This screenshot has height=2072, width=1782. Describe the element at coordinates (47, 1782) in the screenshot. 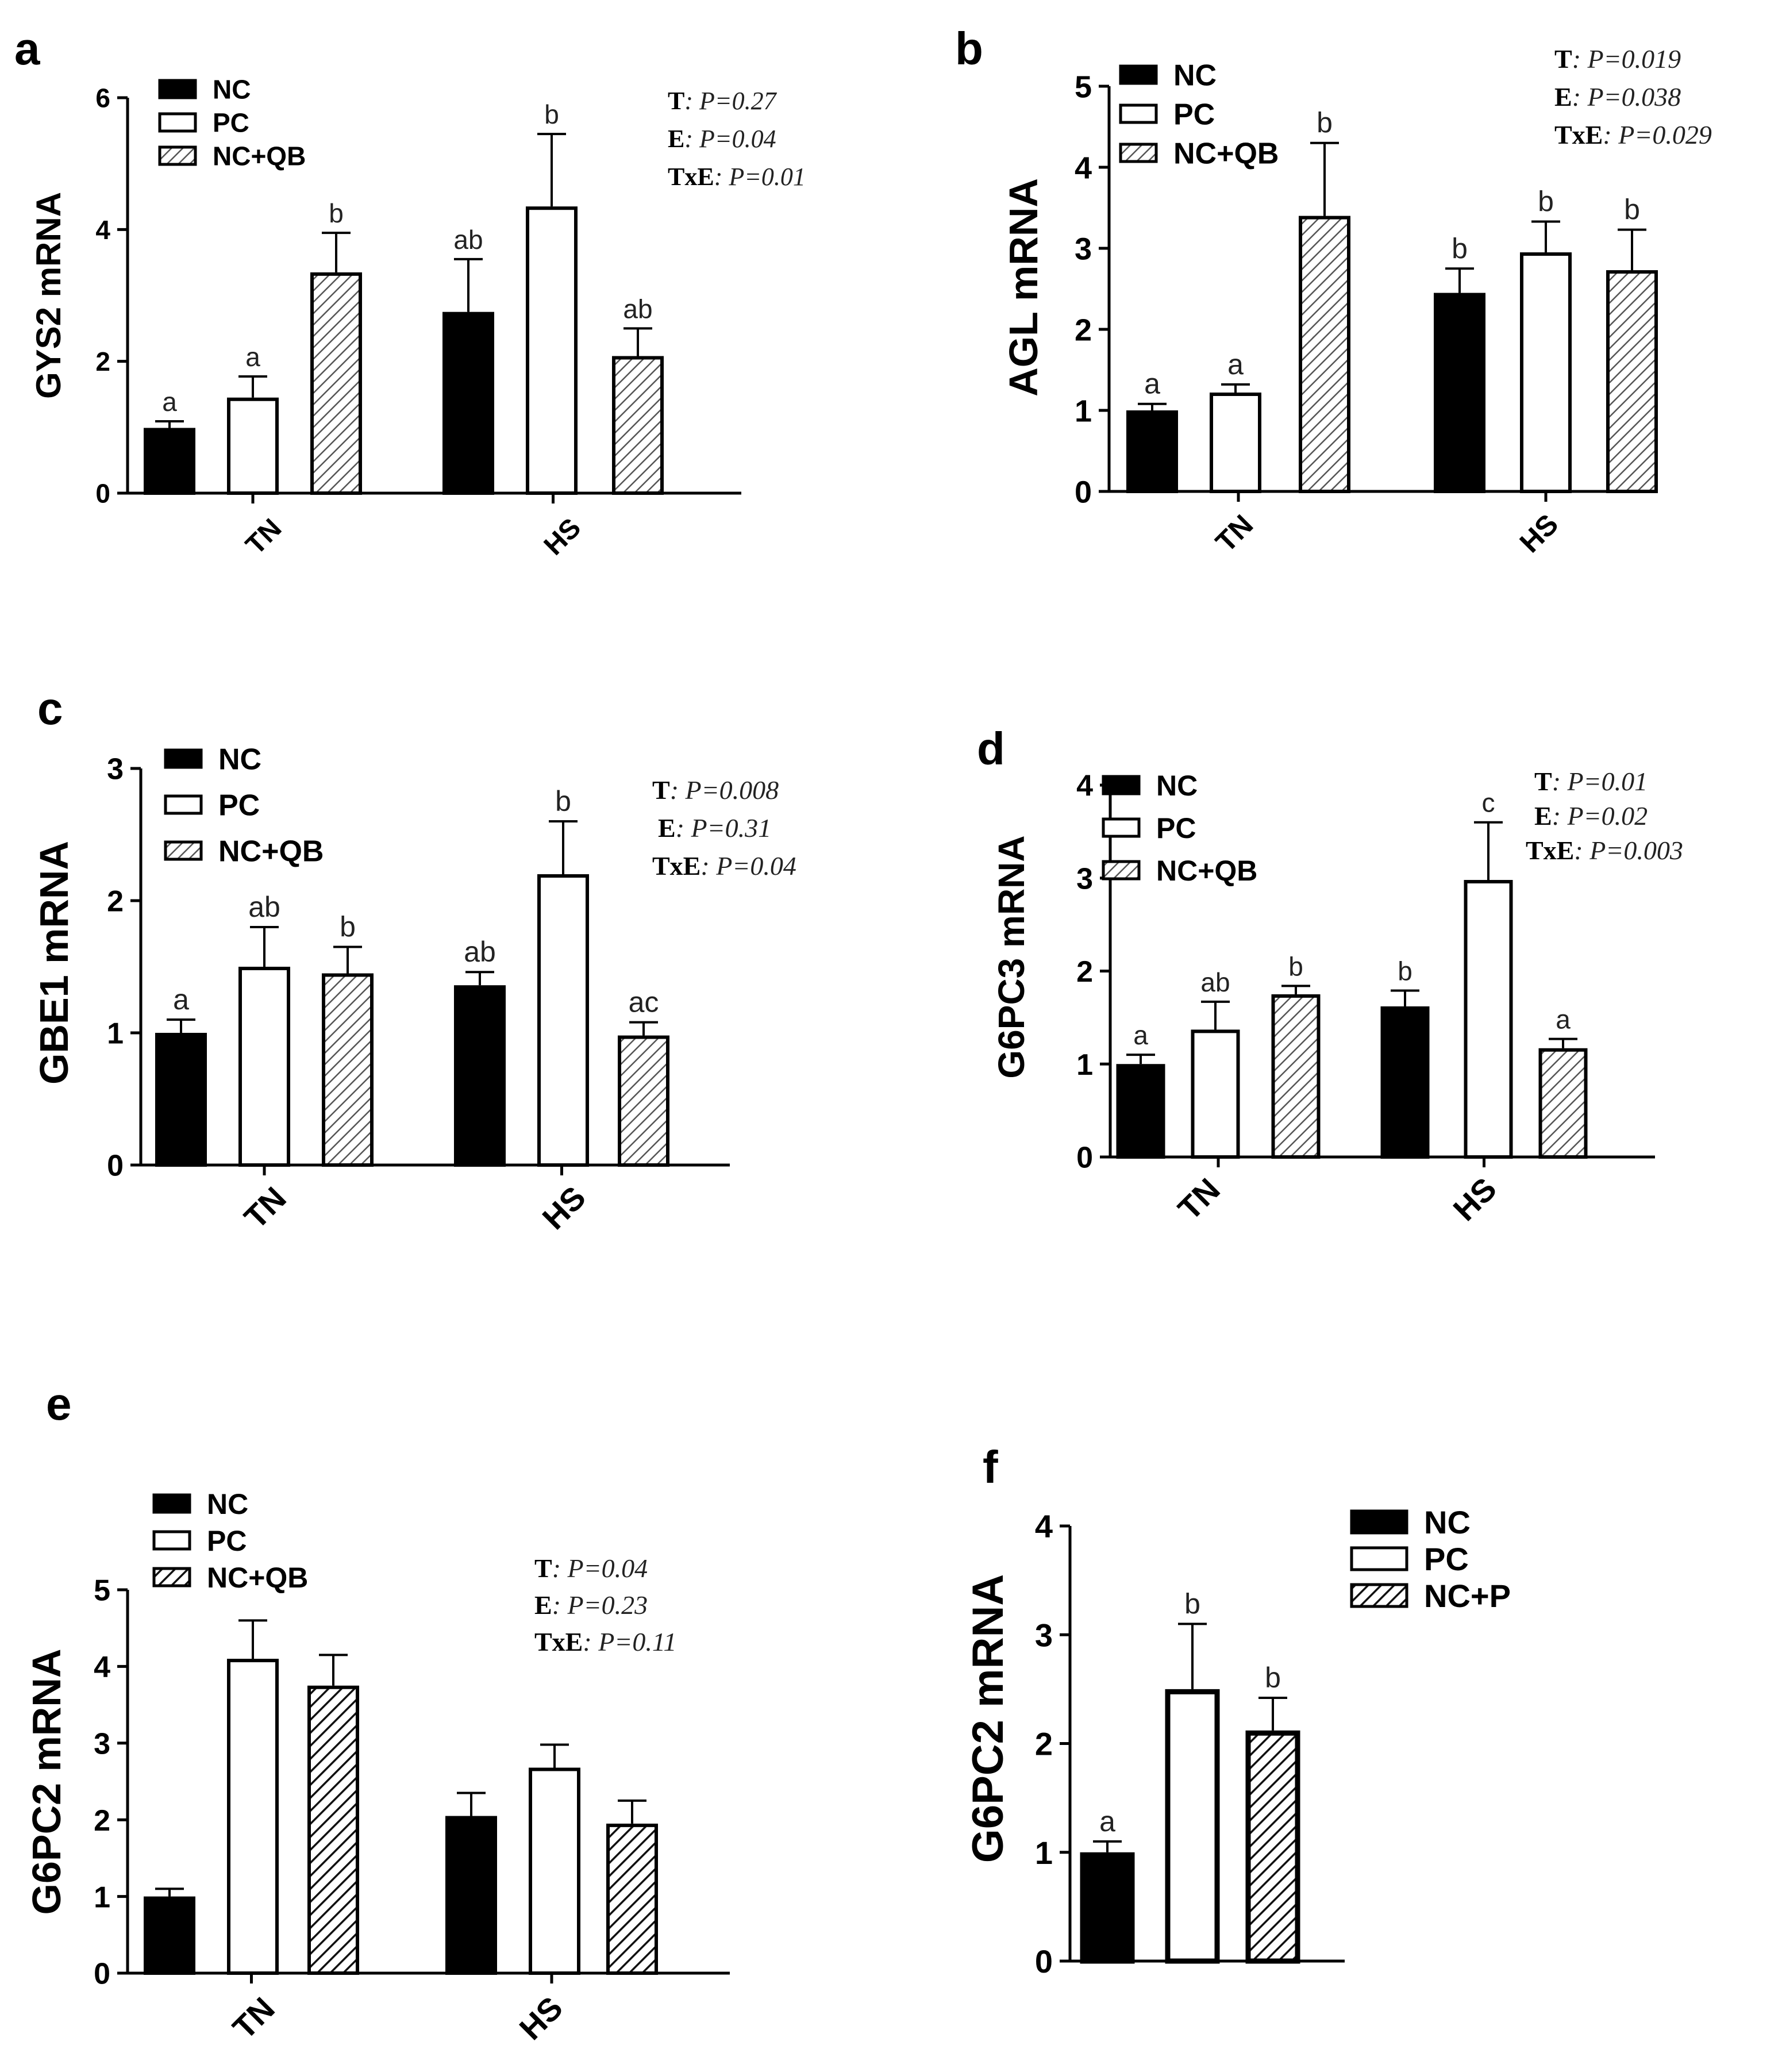

I see `y-axis-label: G6PC2 mRNA` at that location.